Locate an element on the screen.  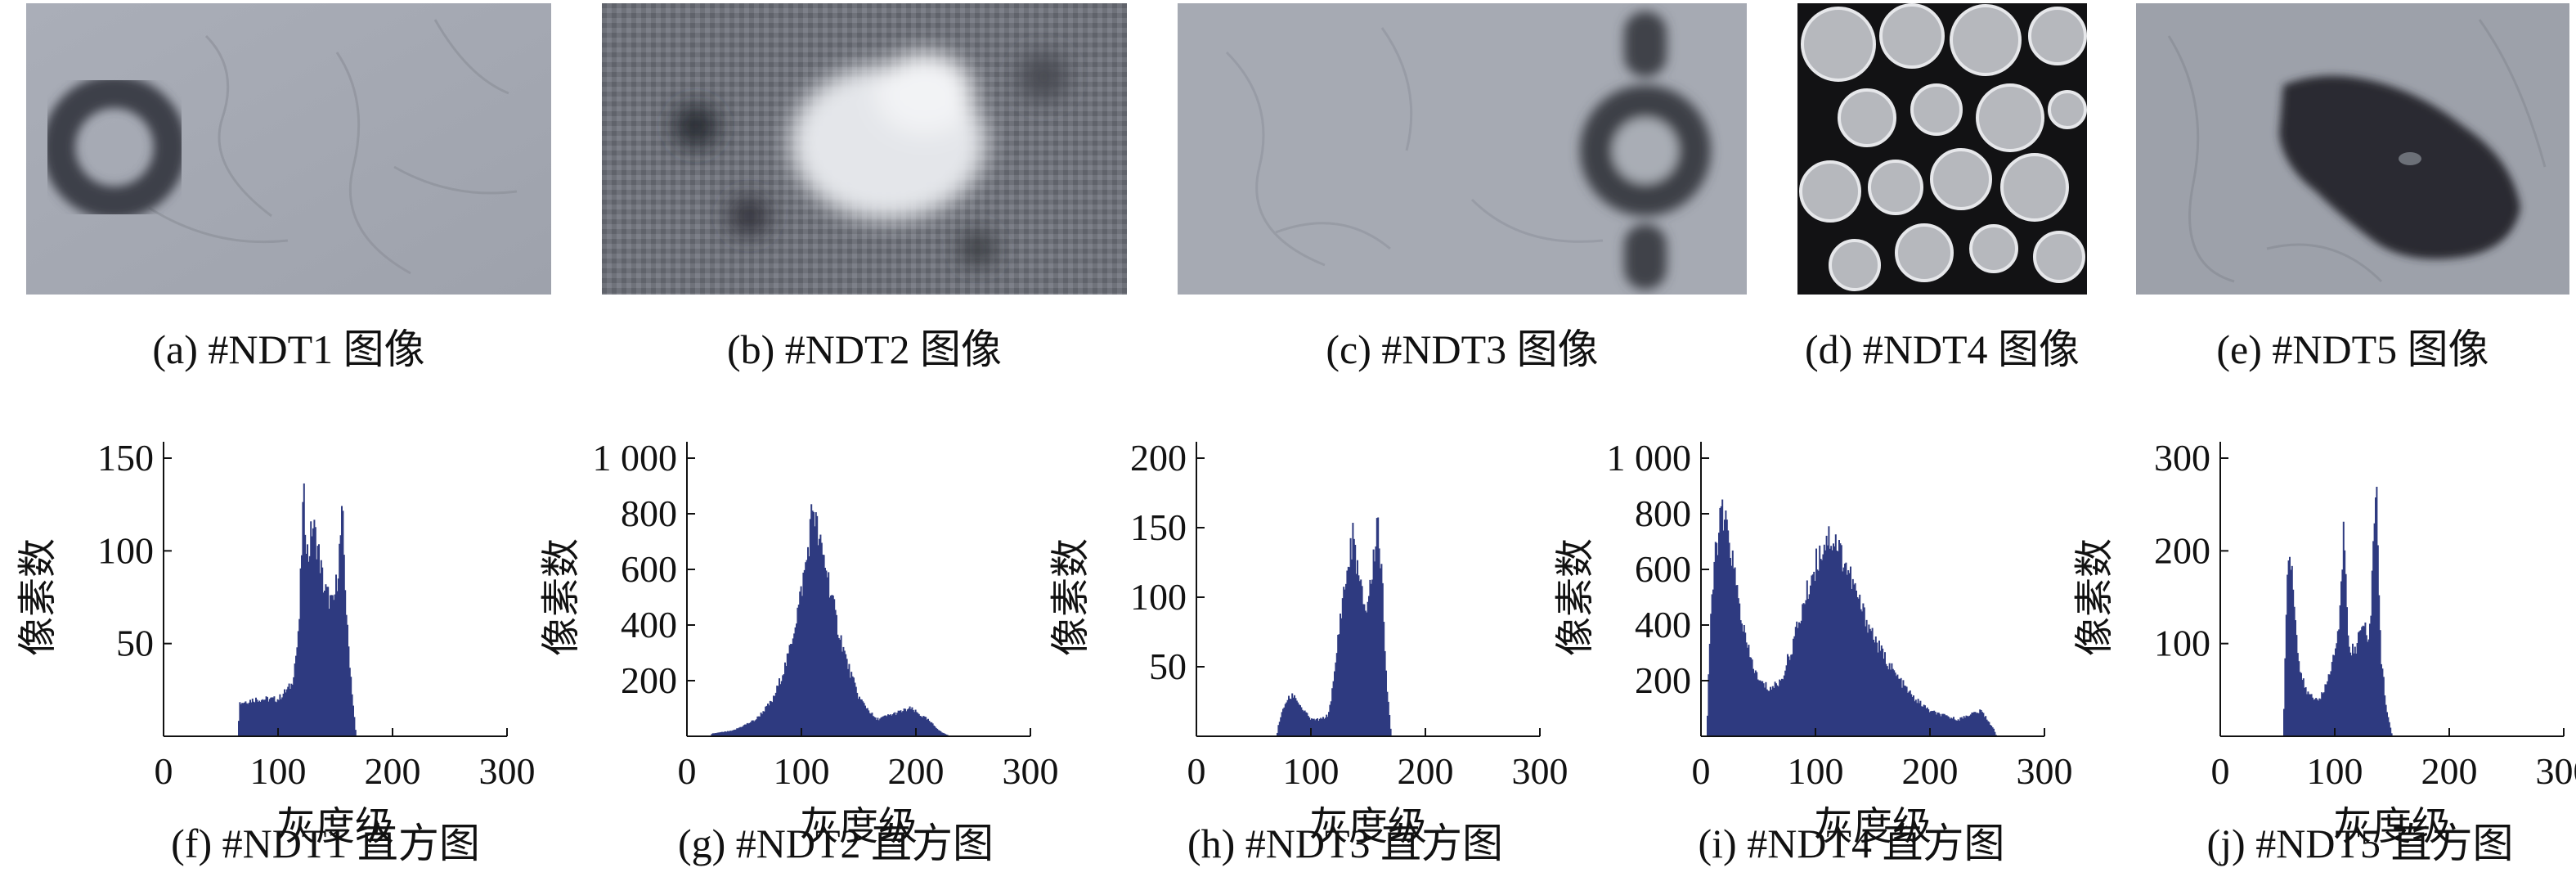
x-tick-label: 200 is located at coordinates (393, 771).